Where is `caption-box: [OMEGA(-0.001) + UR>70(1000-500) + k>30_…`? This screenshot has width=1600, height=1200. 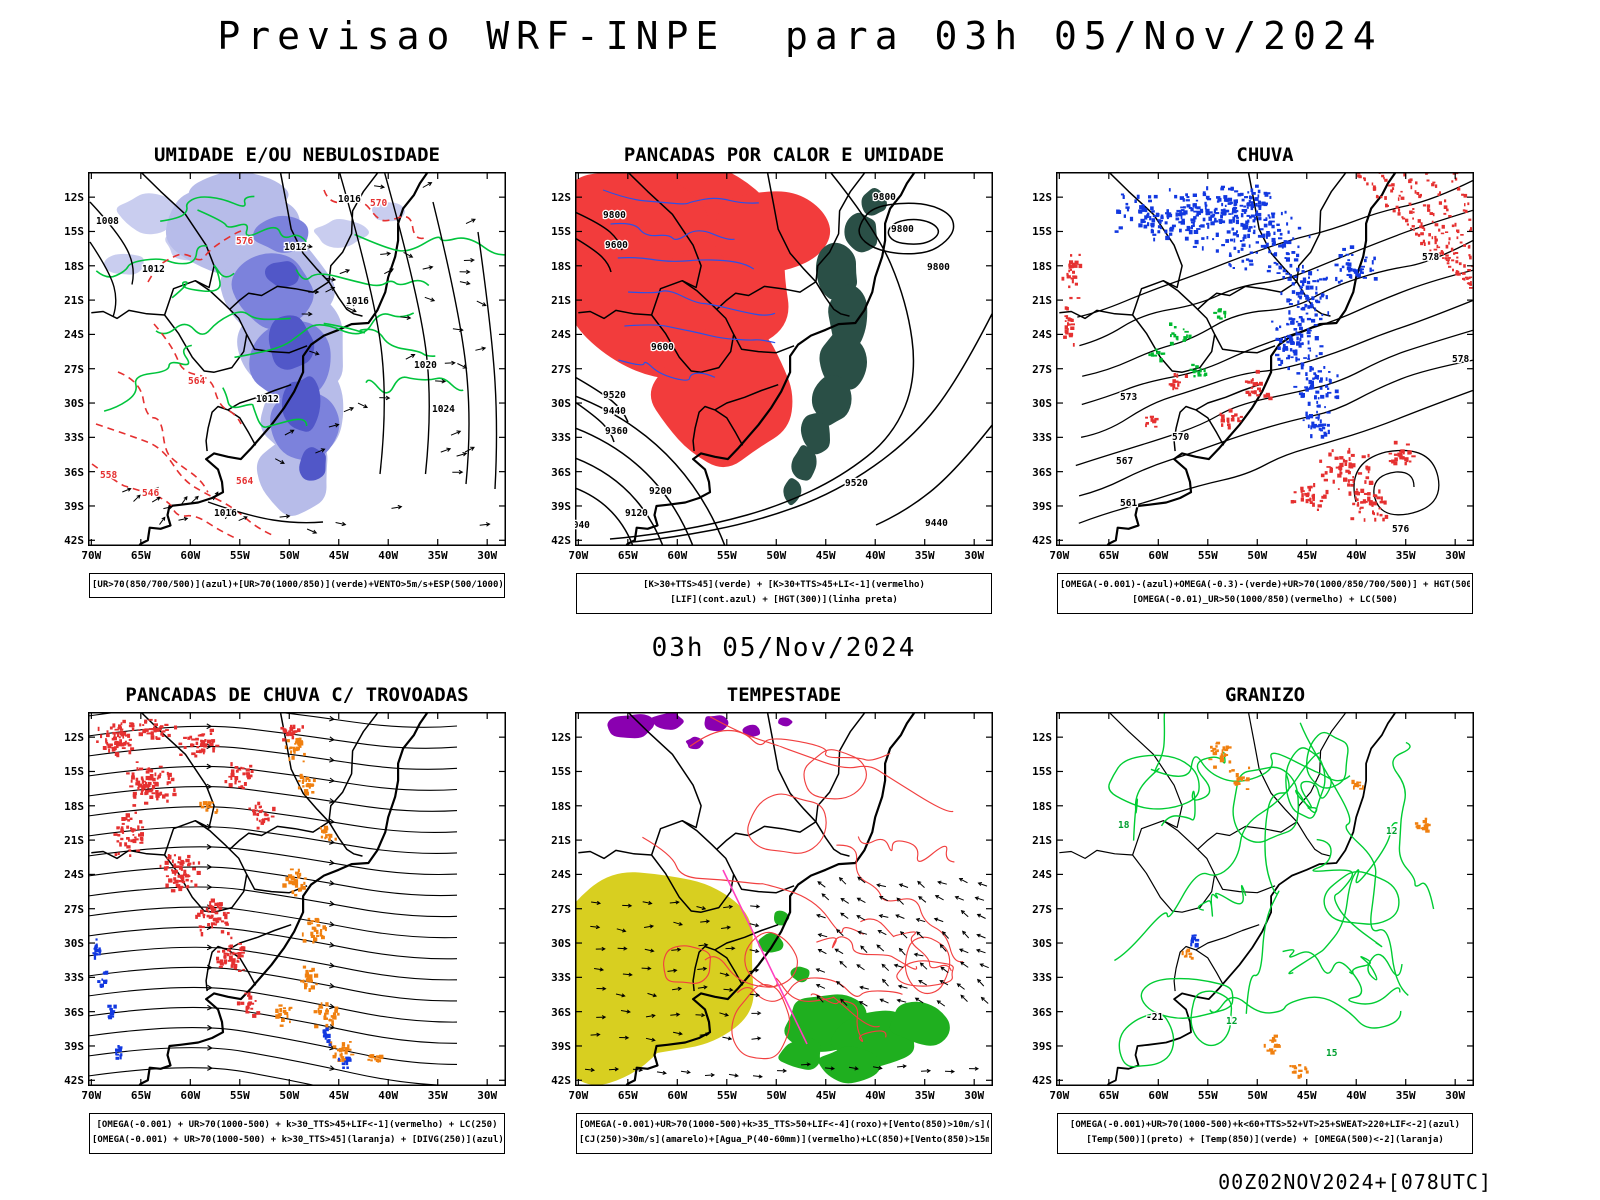
caption-box: [OMEGA(-0.001) + UR>70(1000-500) + k>30_… is located at coordinates (297, 1133).